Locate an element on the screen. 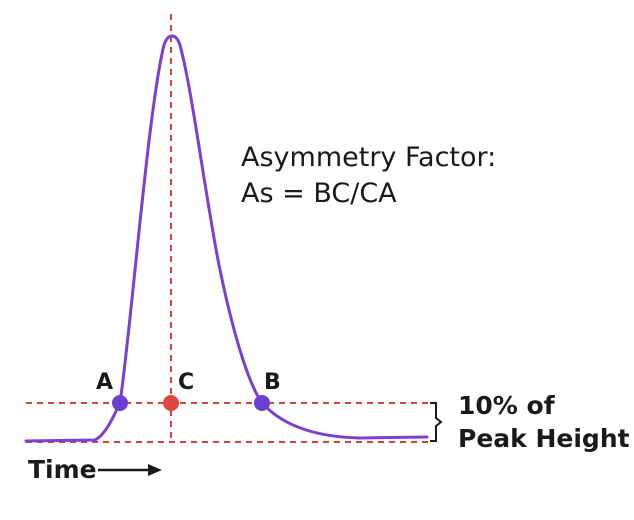 The width and height of the screenshot is (634, 520). formula-equation: As = BC/CA is located at coordinates (319, 193).